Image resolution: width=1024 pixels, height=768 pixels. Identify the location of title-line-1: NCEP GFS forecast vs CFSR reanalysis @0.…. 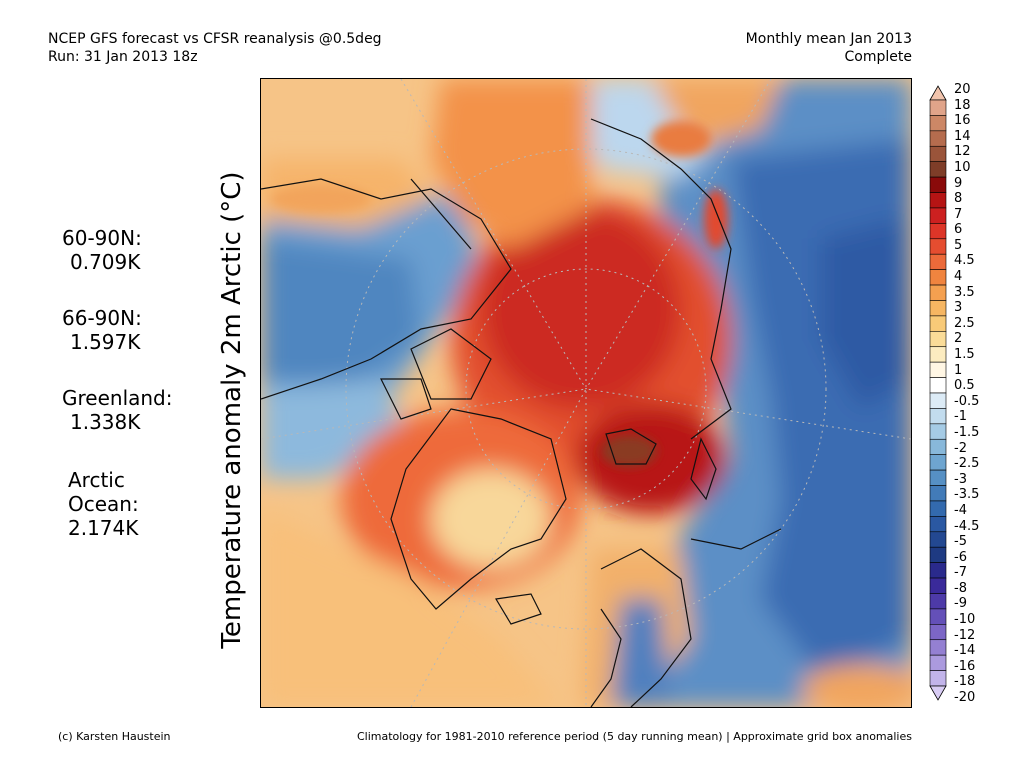
(215, 39).